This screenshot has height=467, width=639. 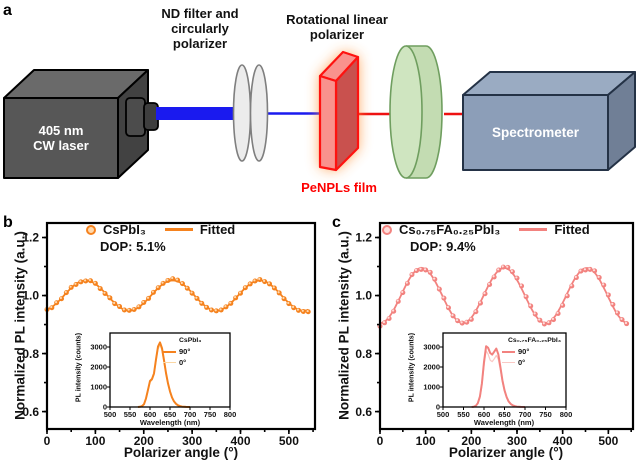 I want to click on c-inset-title: Cs₀.₇₅FA₀.₂₅PbI₃, so click(x=534, y=340).